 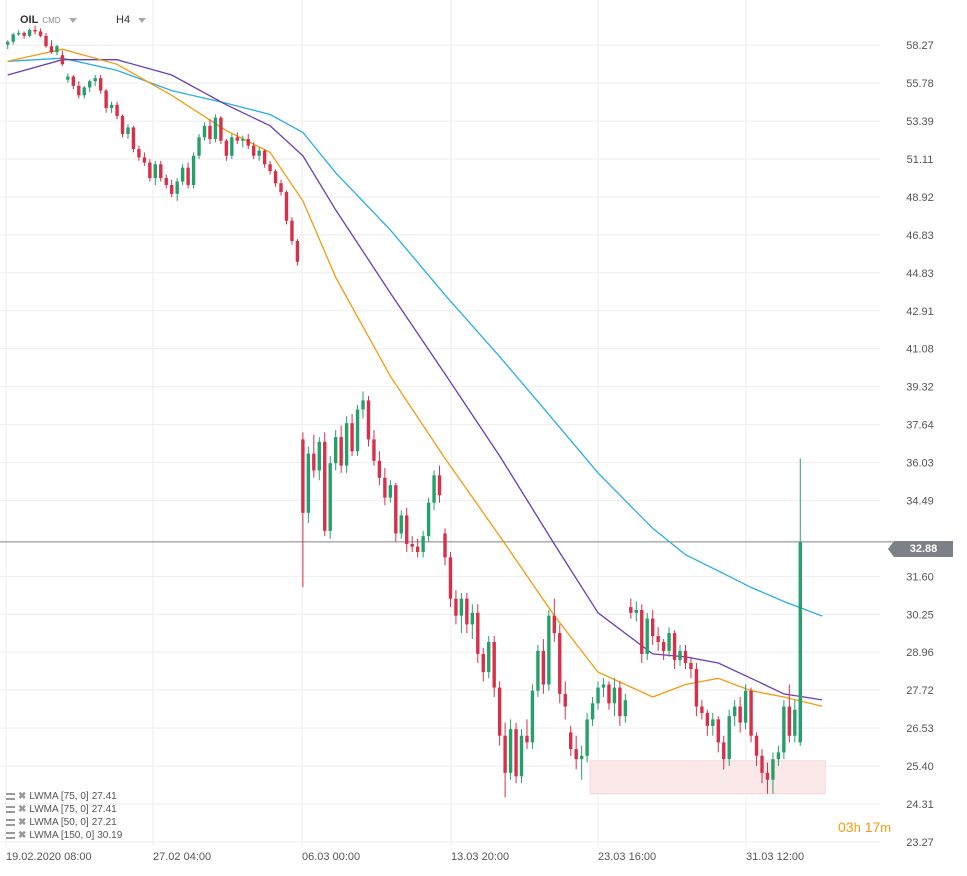 What do you see at coordinates (131, 20) in the screenshot?
I see `timeframe-selector: H4` at bounding box center [131, 20].